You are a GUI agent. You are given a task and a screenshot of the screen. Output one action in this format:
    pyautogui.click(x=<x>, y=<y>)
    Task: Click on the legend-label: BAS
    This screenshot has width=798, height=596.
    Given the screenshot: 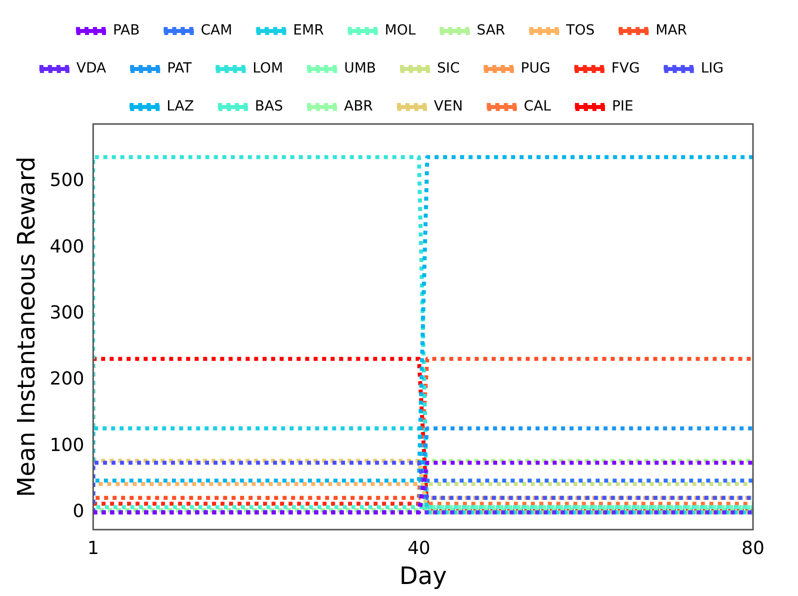 What is the action you would take?
    pyautogui.click(x=269, y=106)
    